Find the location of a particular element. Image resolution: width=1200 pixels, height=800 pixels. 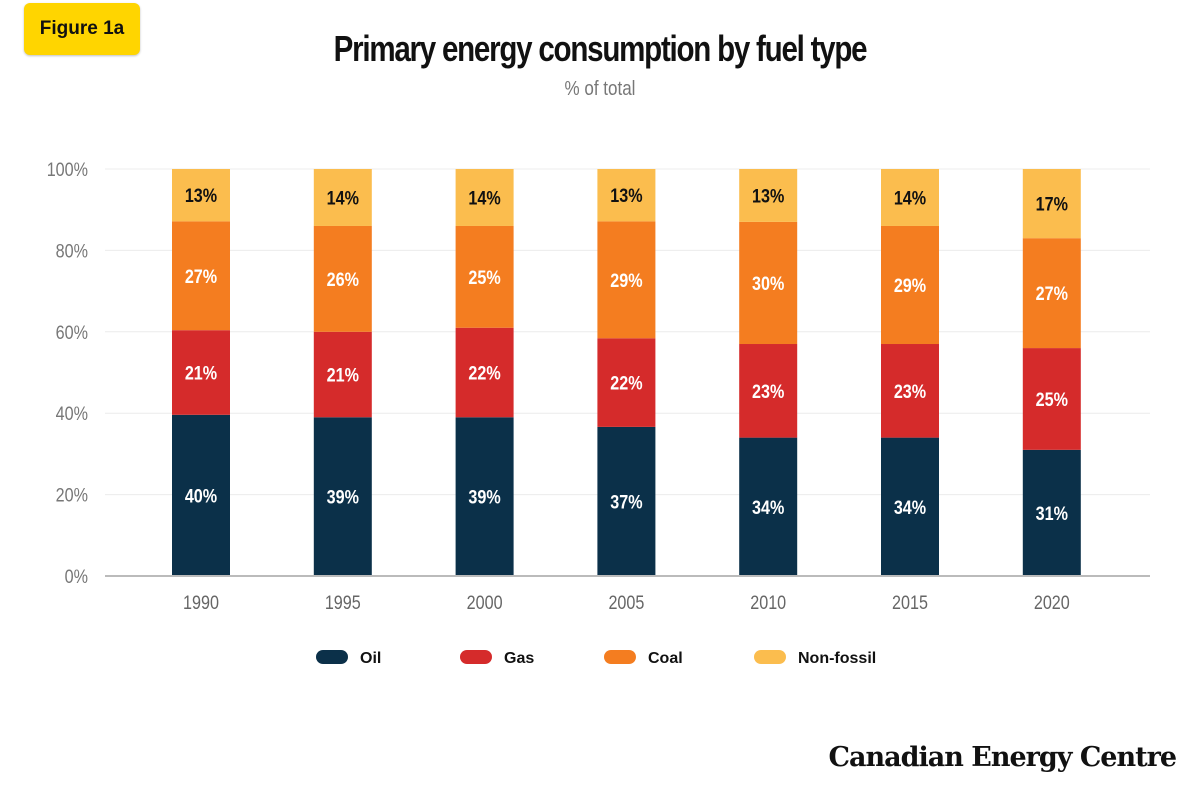

x-tick-label: 1995 is located at coordinates (343, 603).